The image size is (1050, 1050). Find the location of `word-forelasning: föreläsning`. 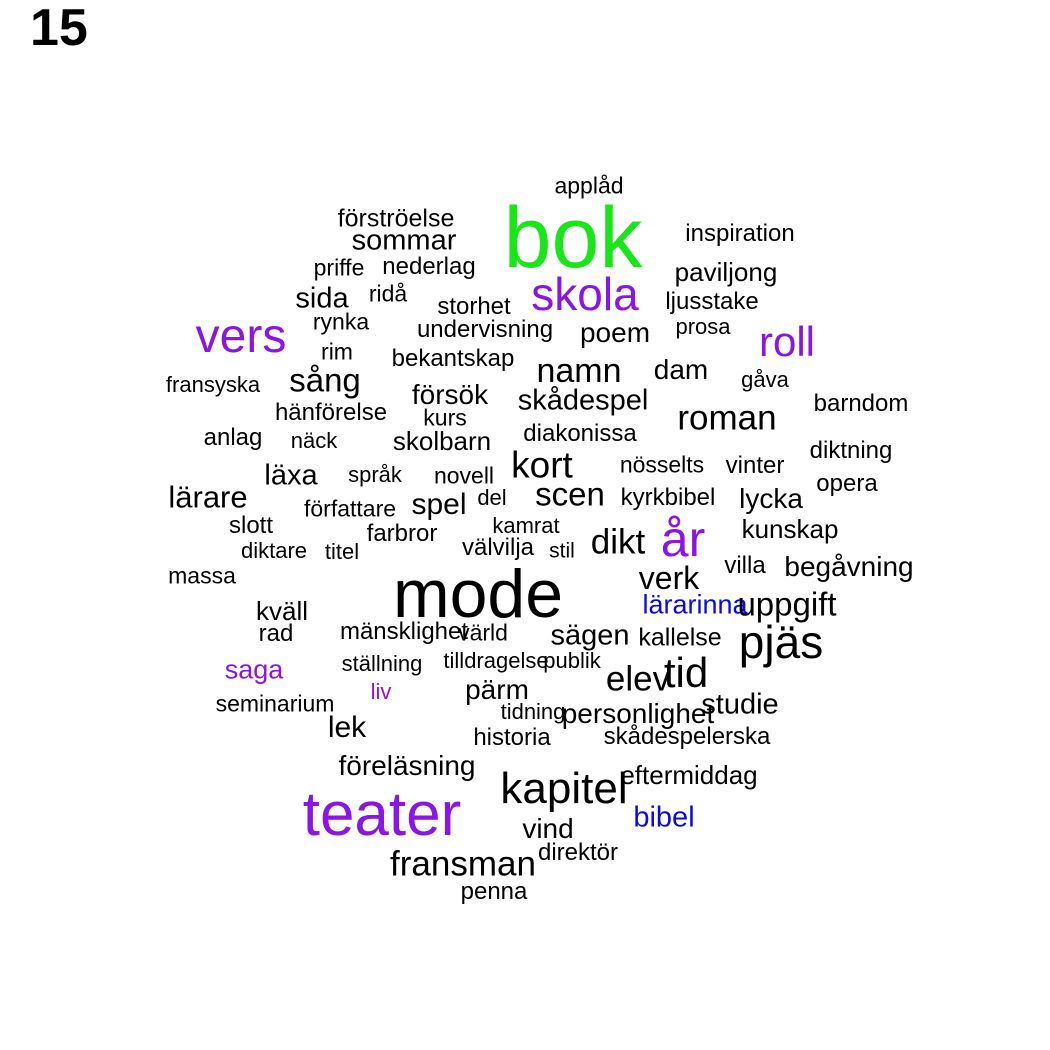

word-forelasning: föreläsning is located at coordinates (407, 765).